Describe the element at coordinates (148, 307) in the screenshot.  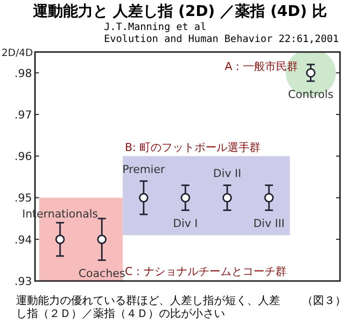
I see `annotation: 運動能力の優れている群ほど、人差し指が短く、人差し指（２Ｄ）／薬指（４Ｄ）の比が小さい` at that location.